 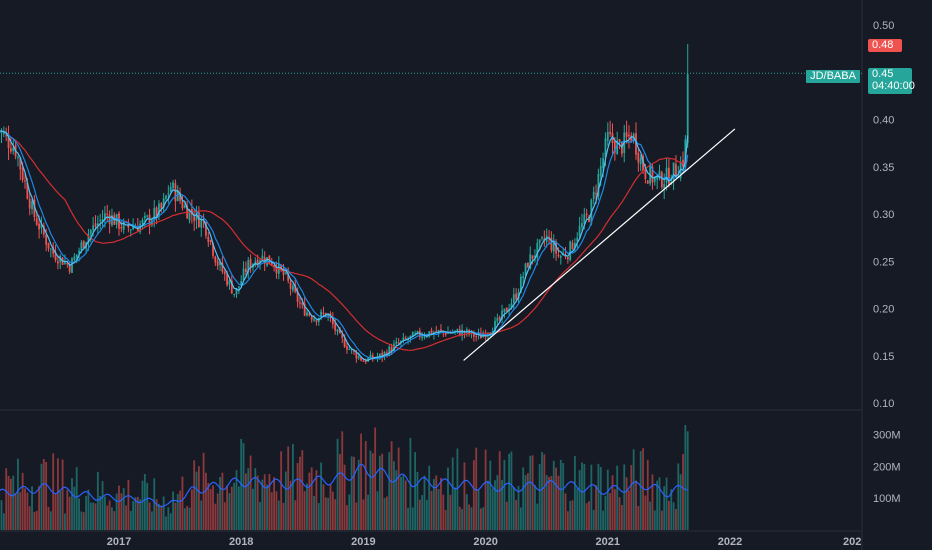 What do you see at coordinates (883, 310) in the screenshot?
I see `price-tick-label: 0.20` at bounding box center [883, 310].